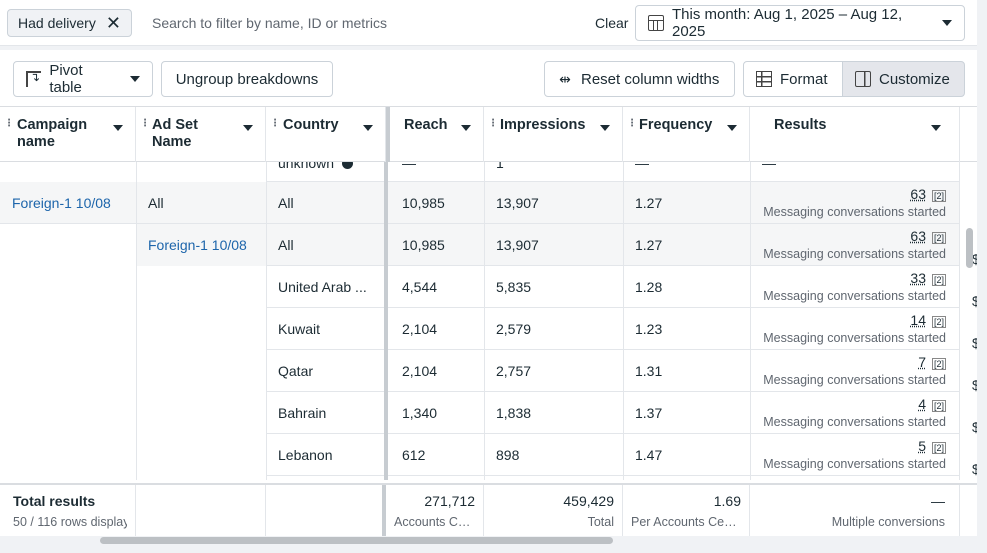  I want to click on reach-header: Reach, so click(426, 125).